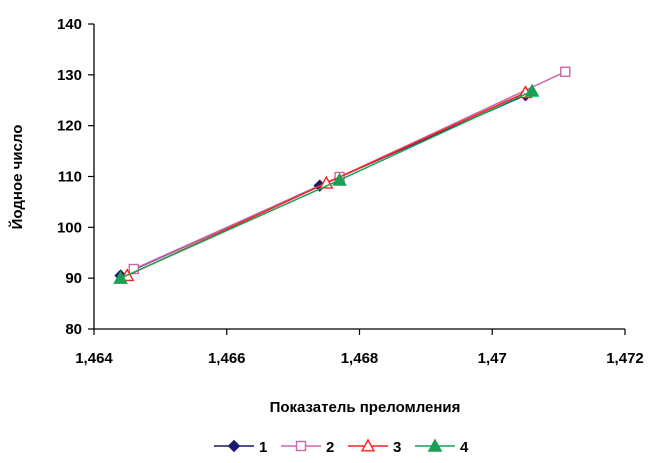  What do you see at coordinates (69, 227) in the screenshot?
I see `y-tick-label: 100` at bounding box center [69, 227].